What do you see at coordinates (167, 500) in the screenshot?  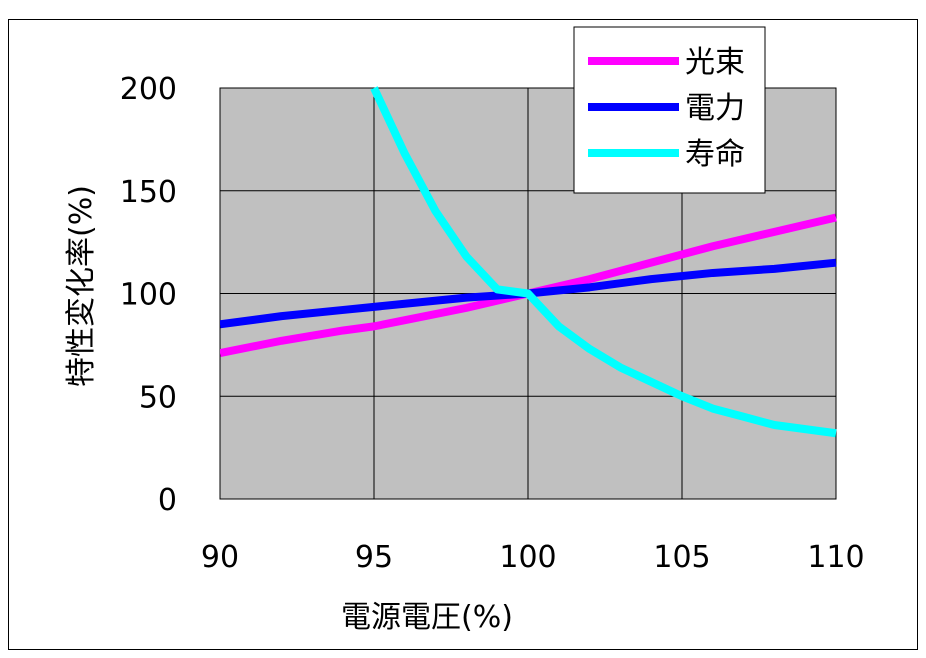 I see `y-tick-label: 0` at bounding box center [167, 500].